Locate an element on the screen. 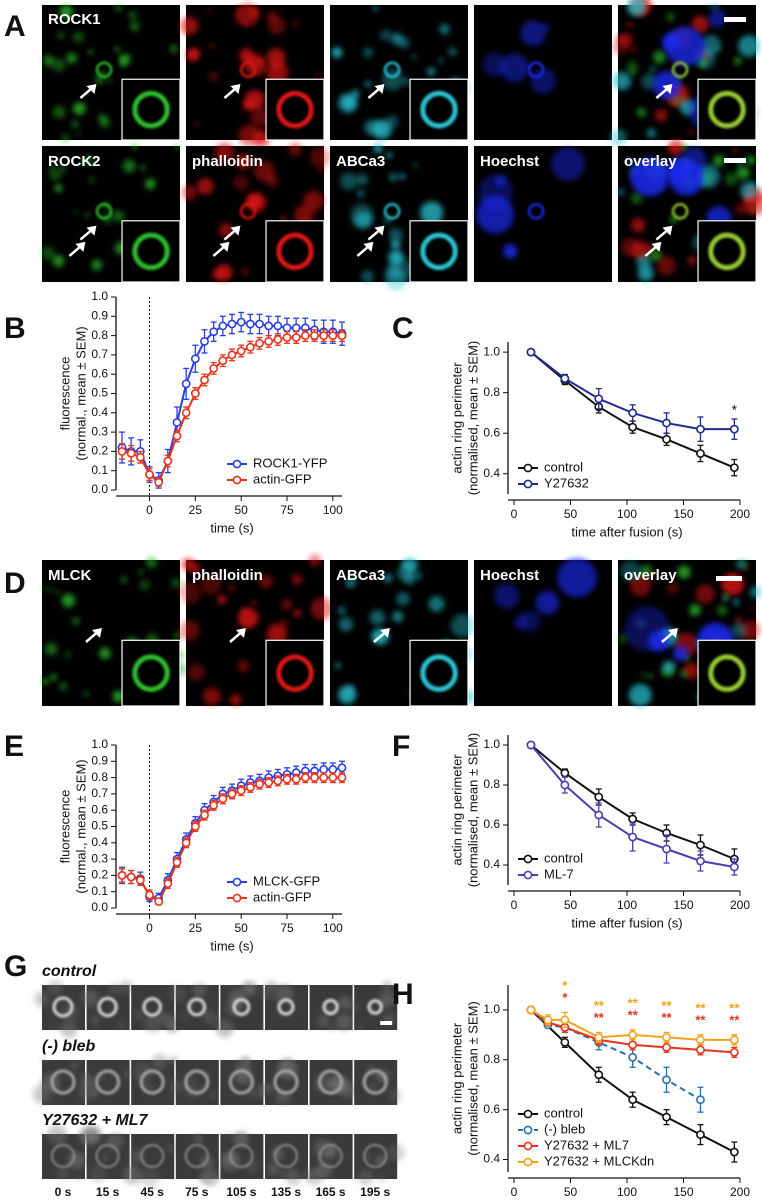 The height and width of the screenshot is (1202, 762). inset-ring is located at coordinates (439, 109).